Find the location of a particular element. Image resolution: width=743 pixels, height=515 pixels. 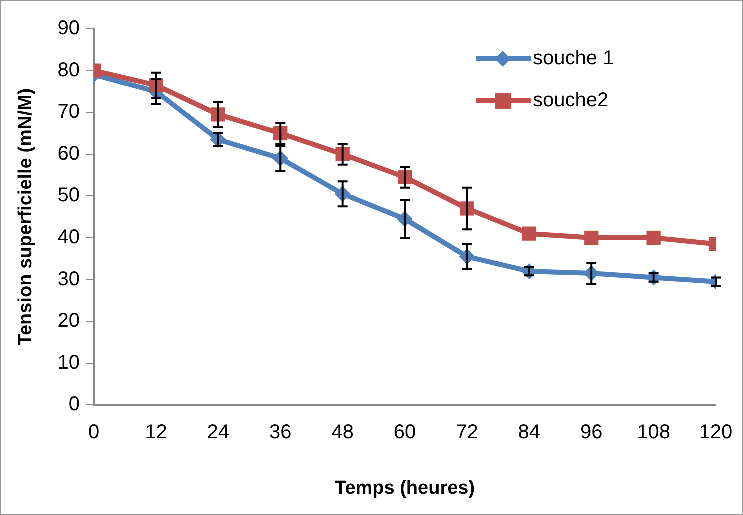

y-tick-label: 70 is located at coordinates (69, 112).